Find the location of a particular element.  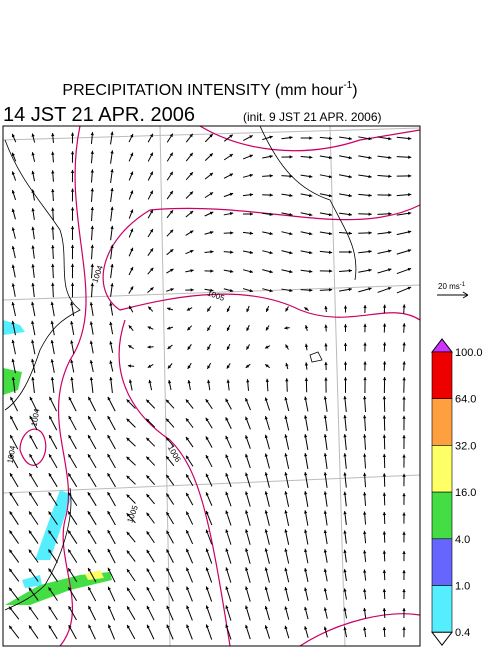

colorbar-under is located at coordinates (442, 639).